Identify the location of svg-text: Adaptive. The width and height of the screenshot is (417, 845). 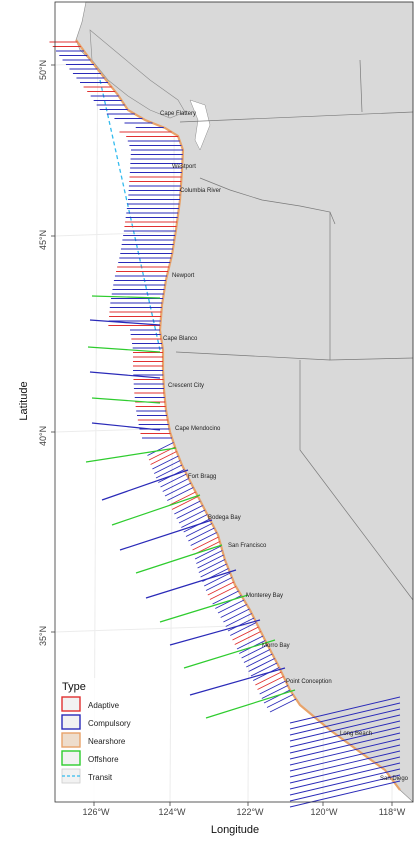
(104, 705).